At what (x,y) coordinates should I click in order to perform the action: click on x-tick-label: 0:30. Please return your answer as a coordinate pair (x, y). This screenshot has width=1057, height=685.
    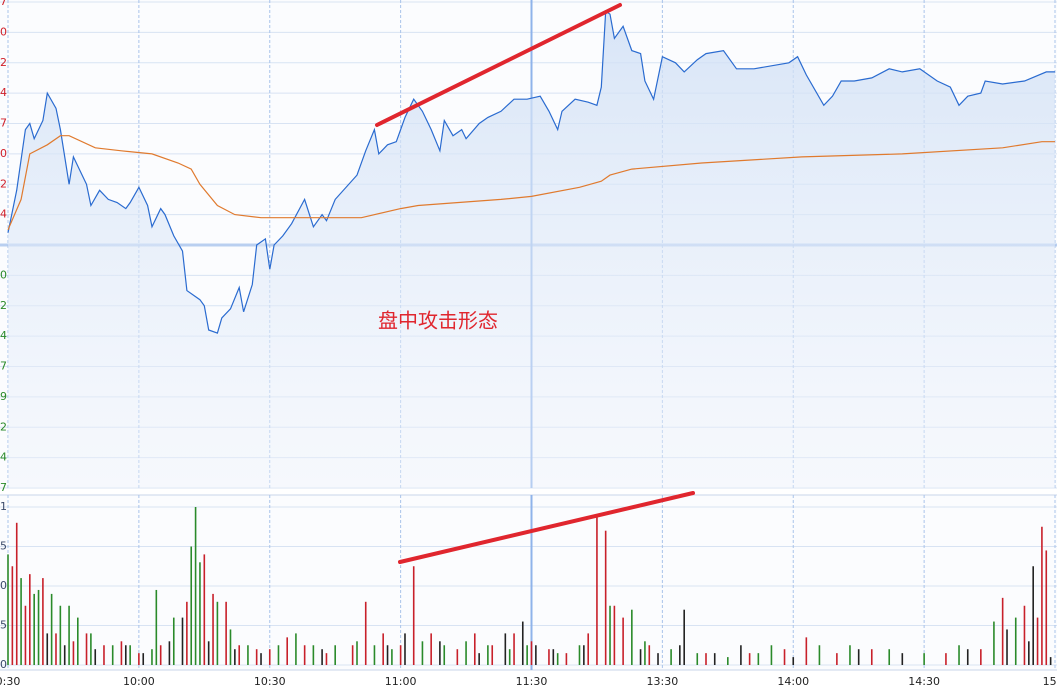
    Looking at the image, I should click on (10, 680).